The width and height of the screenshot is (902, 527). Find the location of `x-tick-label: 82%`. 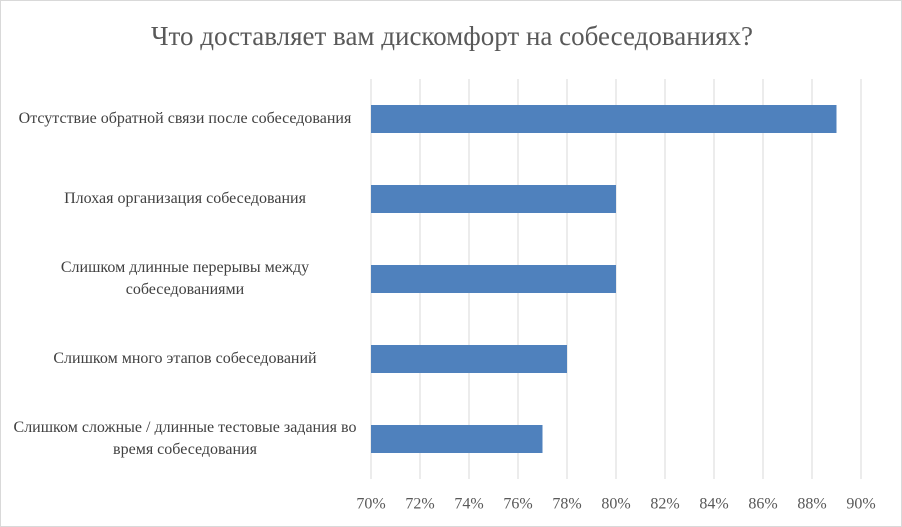

x-tick-label: 82% is located at coordinates (664, 504).